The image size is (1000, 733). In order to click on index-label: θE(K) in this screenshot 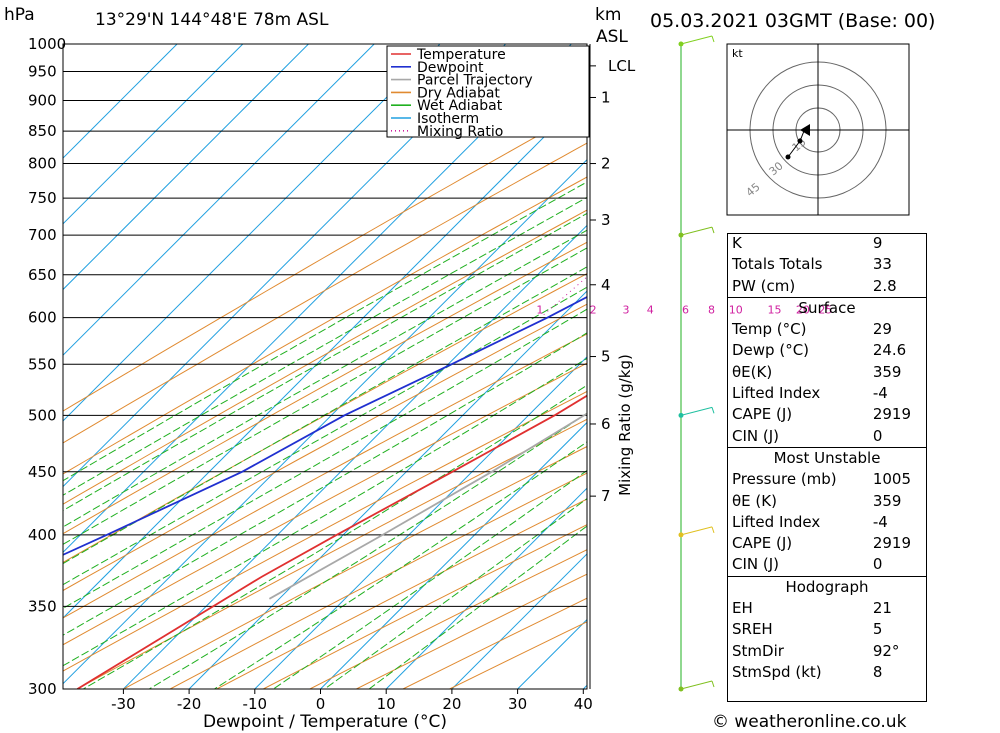, I will do `click(752, 371)`.